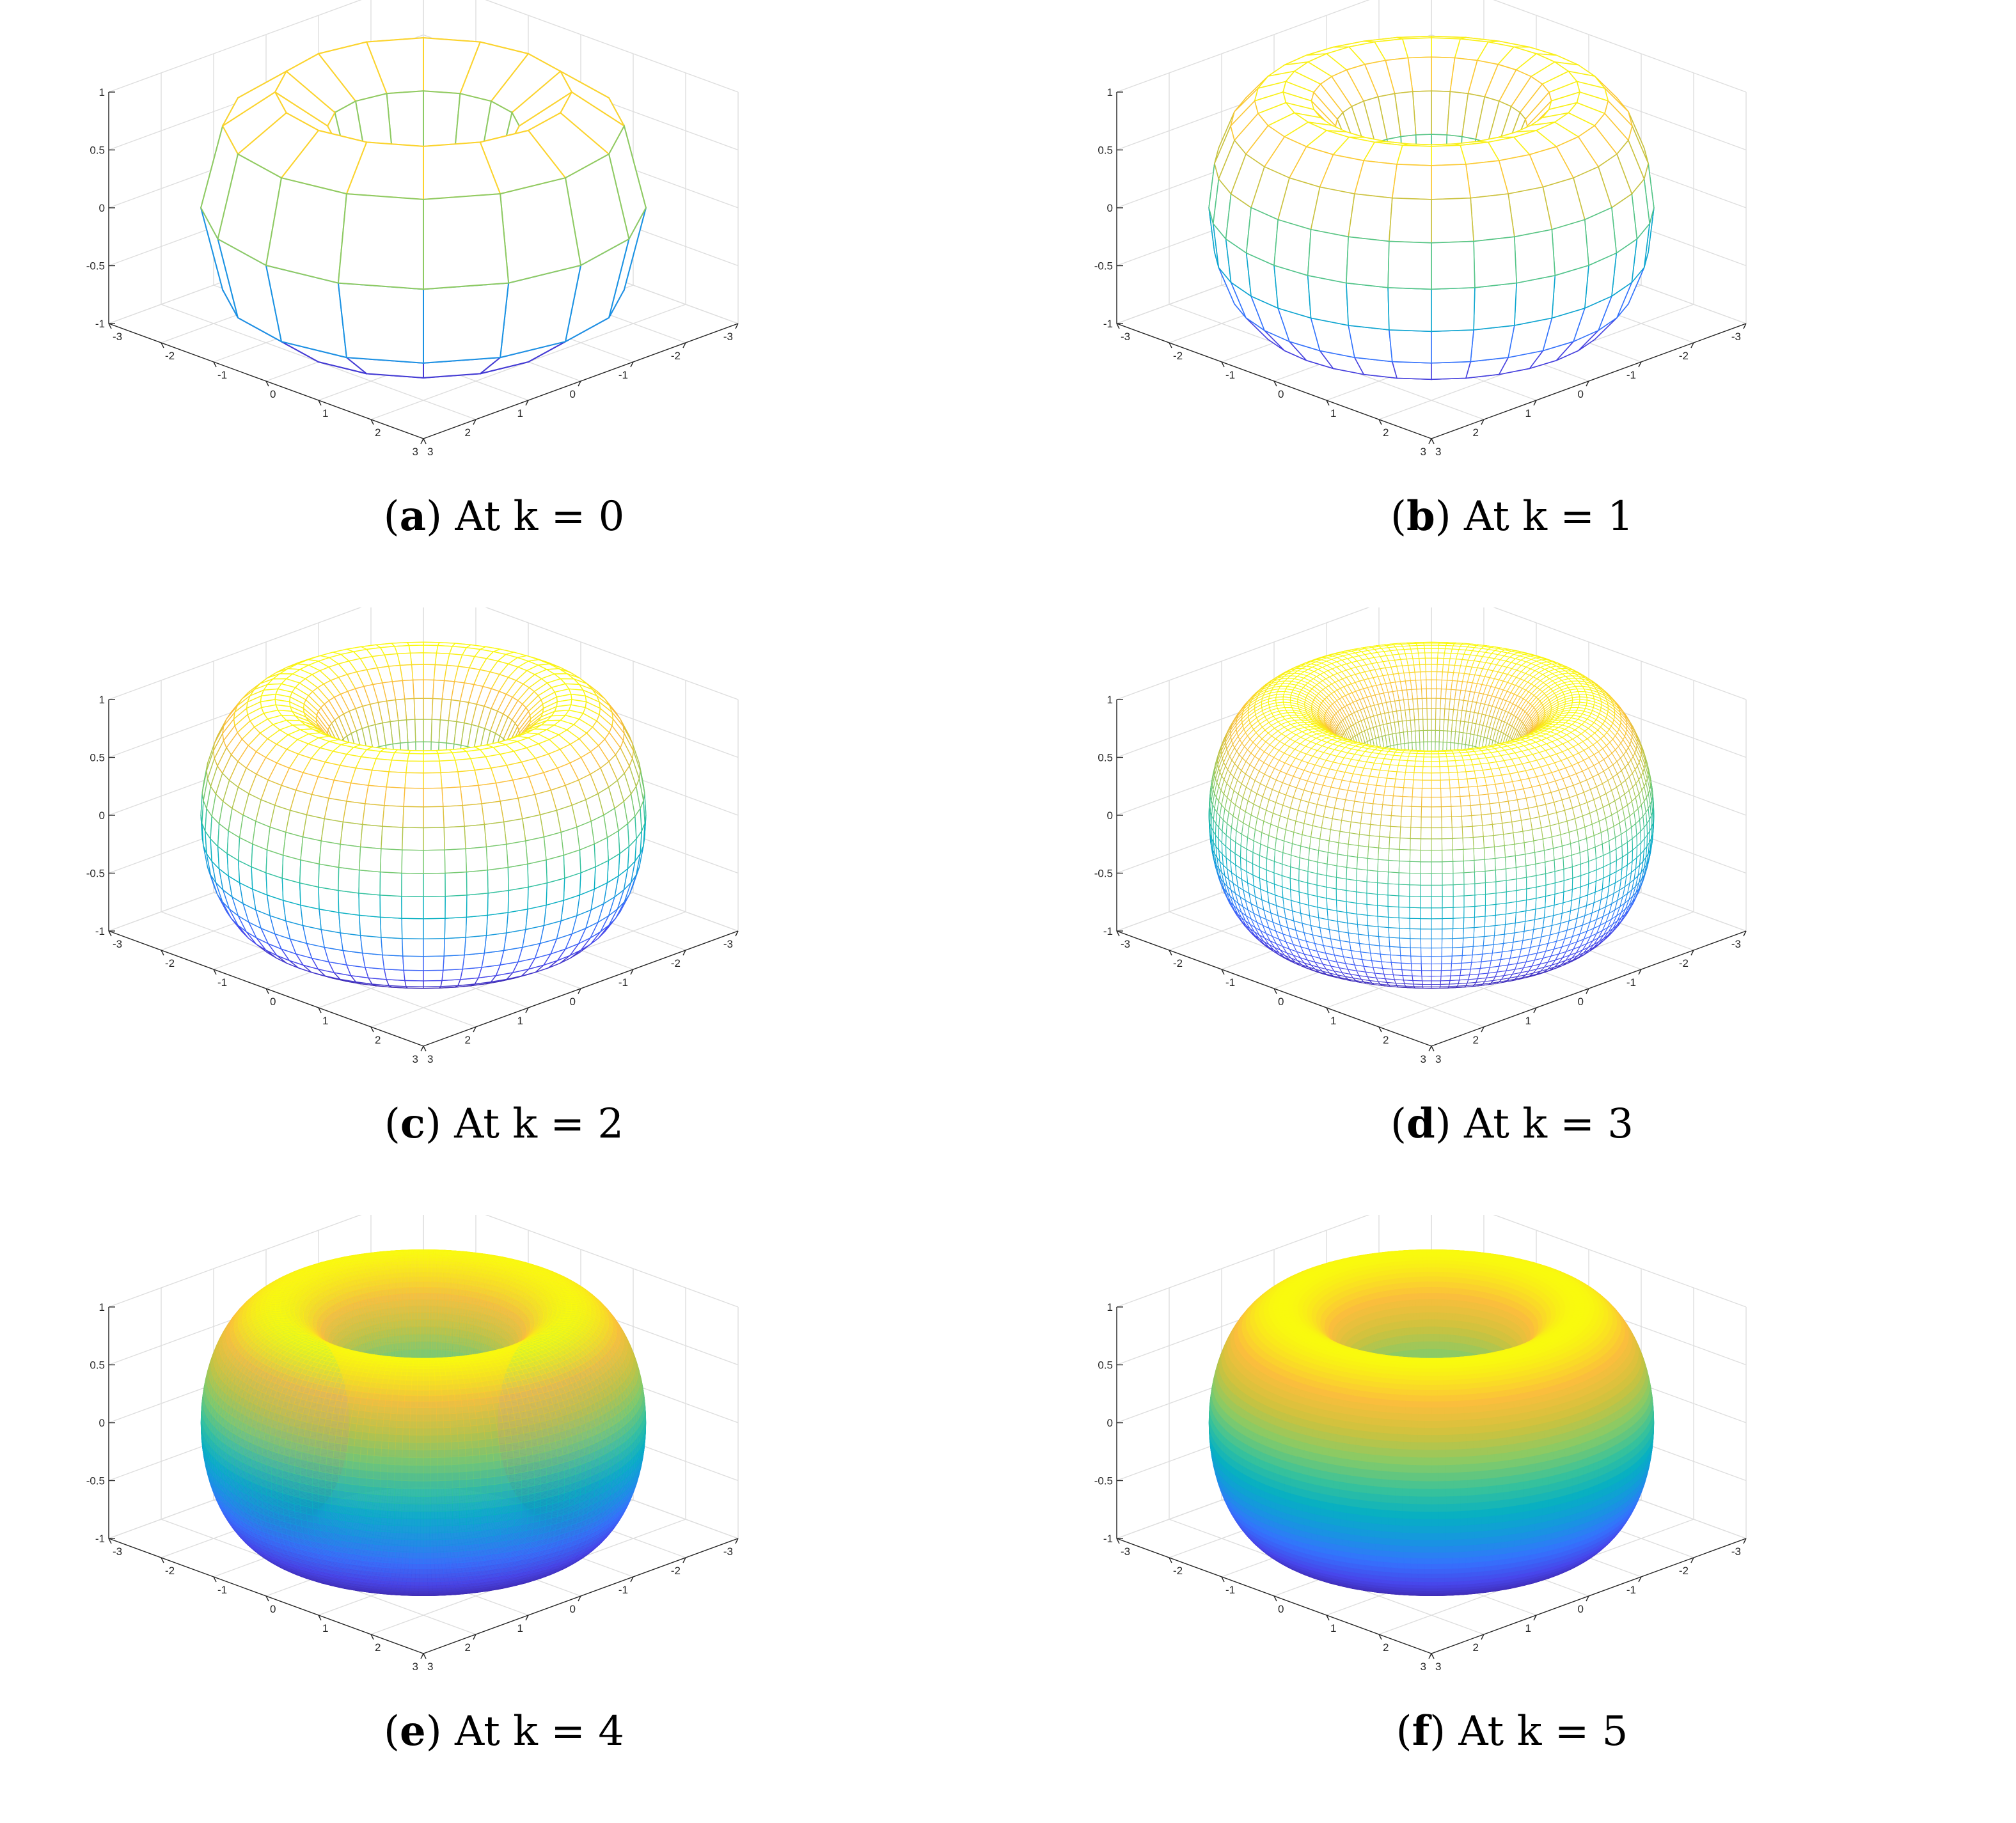 This screenshot has width=2016, height=1823. Describe the element at coordinates (170, 963) in the screenshot. I see `x-tick-label: -2` at that location.